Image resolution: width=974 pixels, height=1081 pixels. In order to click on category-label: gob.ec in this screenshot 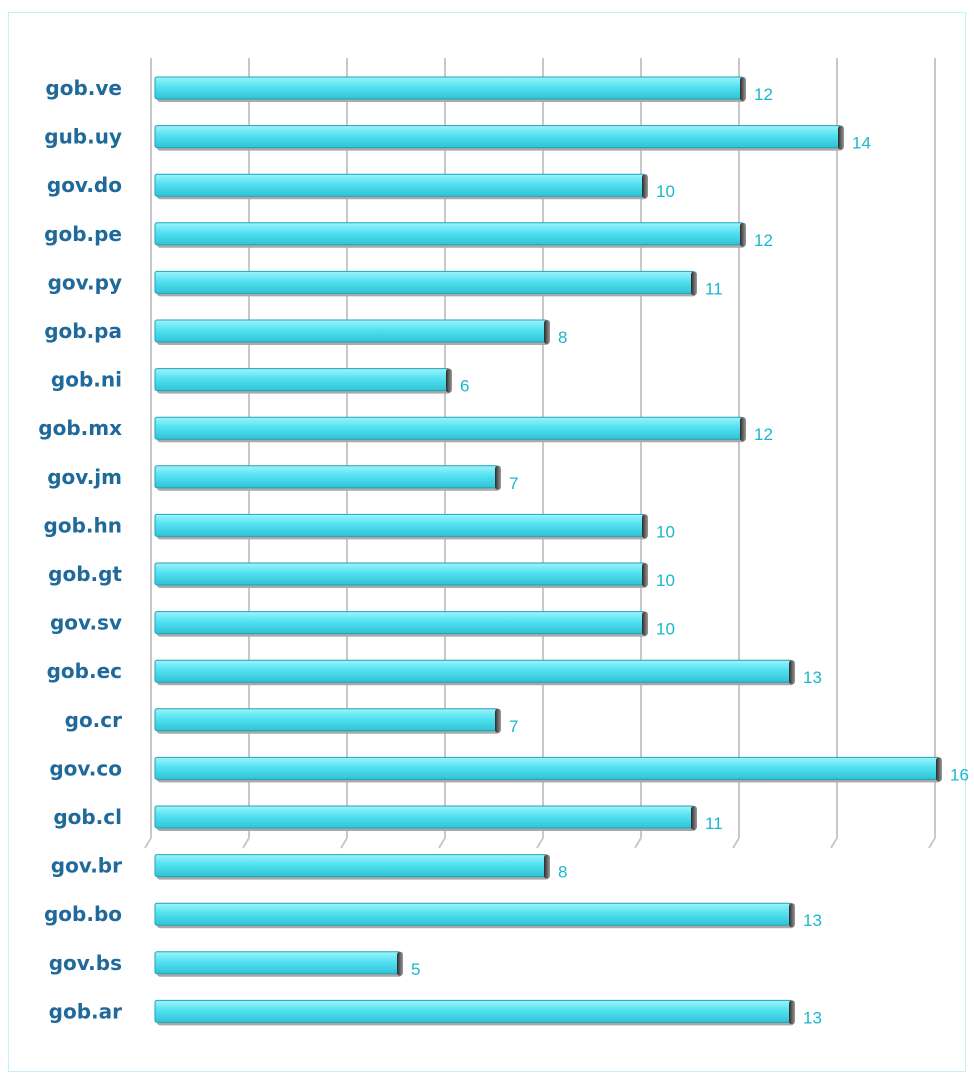, I will do `click(84, 671)`.